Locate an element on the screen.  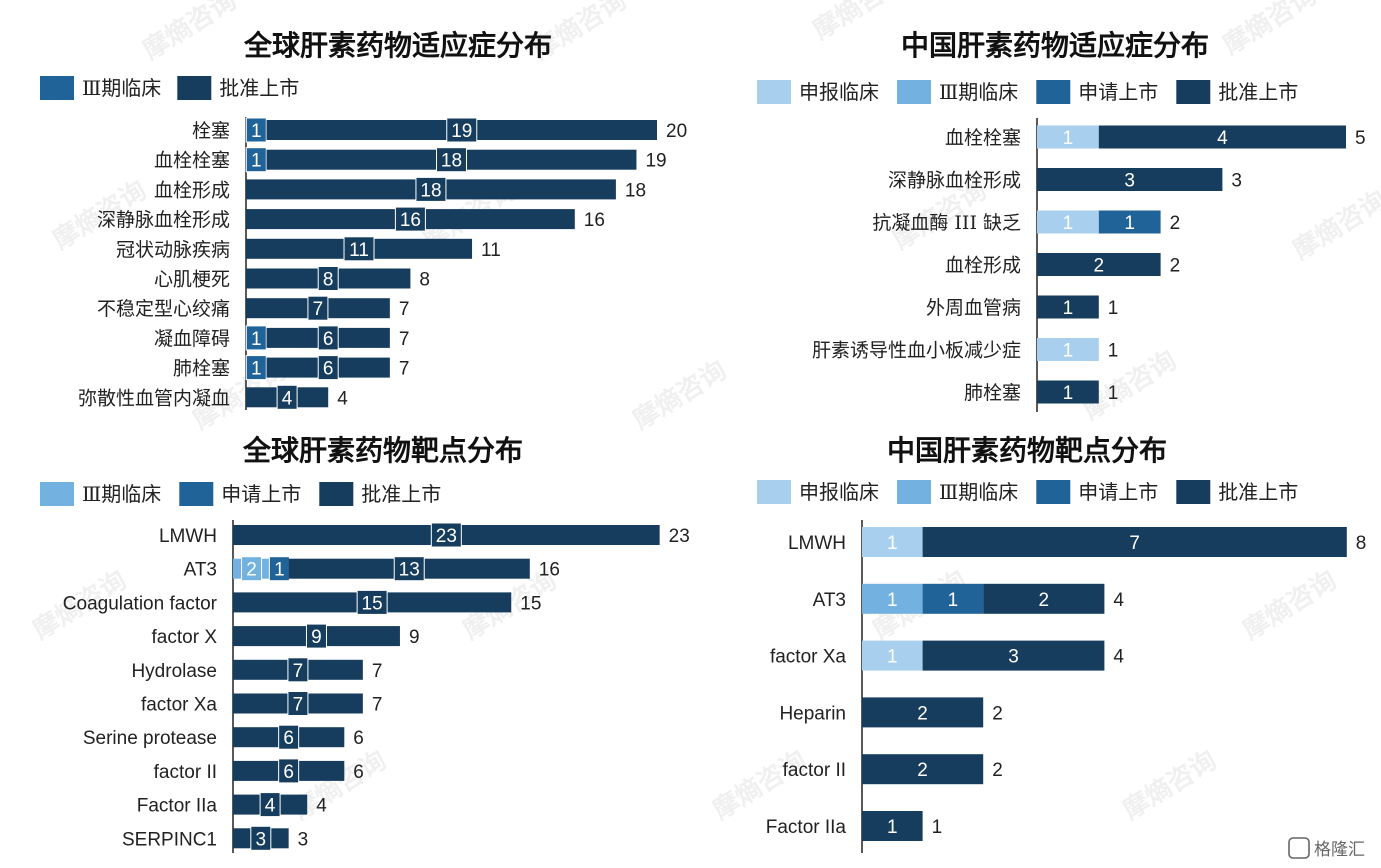
data-label: 7 is located at coordinates (298, 671).